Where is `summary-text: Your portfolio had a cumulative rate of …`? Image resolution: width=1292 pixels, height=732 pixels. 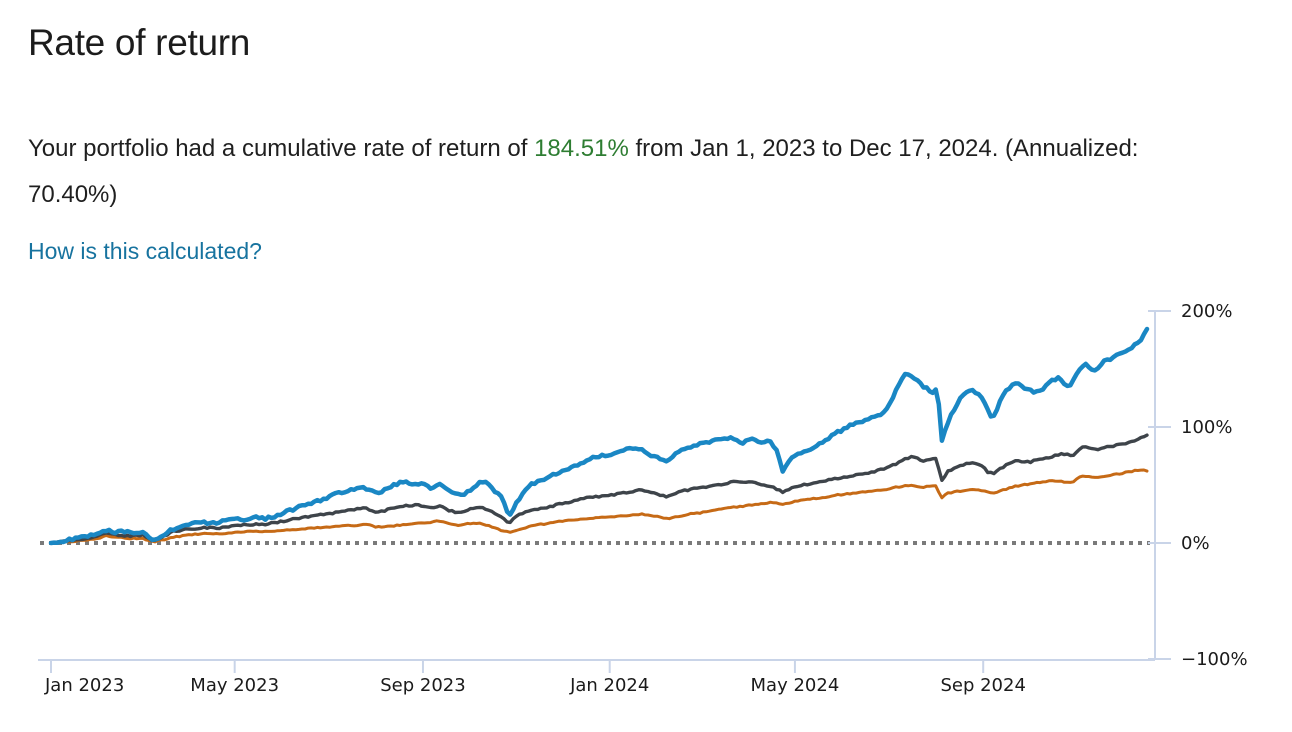 summary-text: Your portfolio had a cumulative rate of … is located at coordinates (603, 172).